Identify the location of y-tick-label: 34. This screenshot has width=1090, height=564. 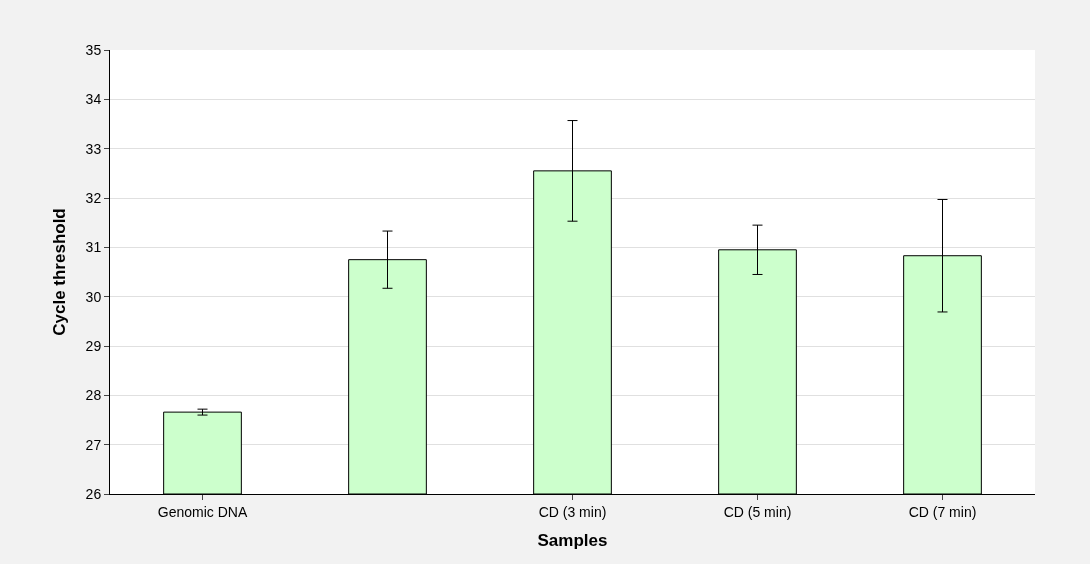
(93, 99).